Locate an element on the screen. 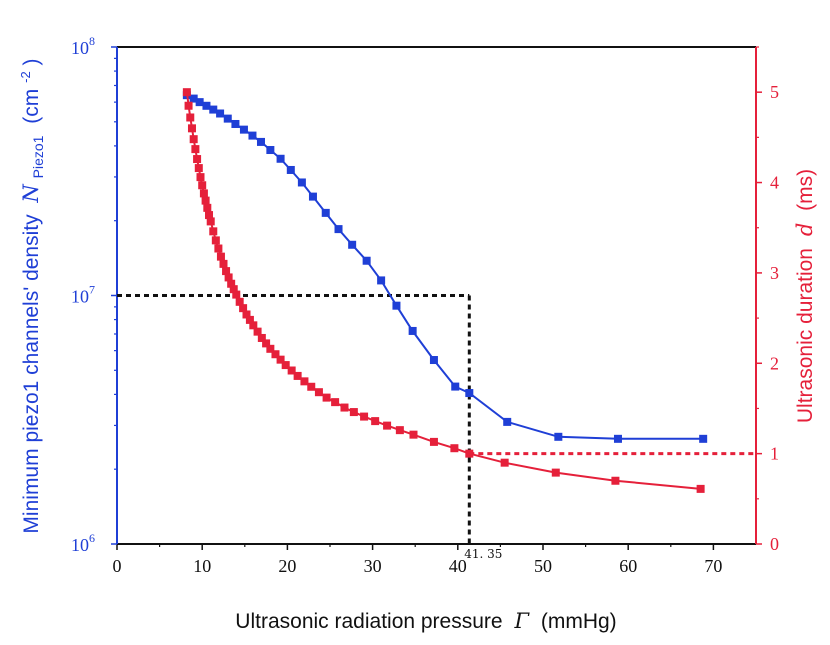 This screenshot has height=645, width=830. right-axis-title-symbol: d is located at coordinates (805, 229).